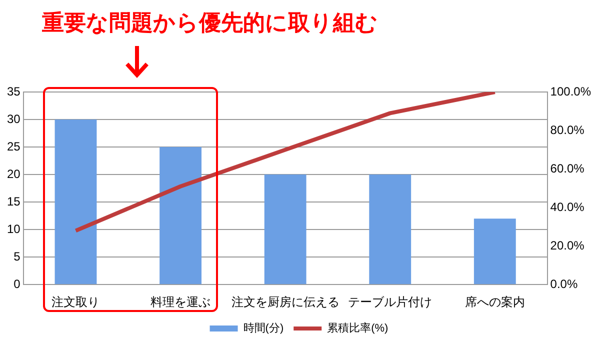  Describe the element at coordinates (567, 129) in the screenshot. I see `y2-tick-label: 80.0%` at that location.